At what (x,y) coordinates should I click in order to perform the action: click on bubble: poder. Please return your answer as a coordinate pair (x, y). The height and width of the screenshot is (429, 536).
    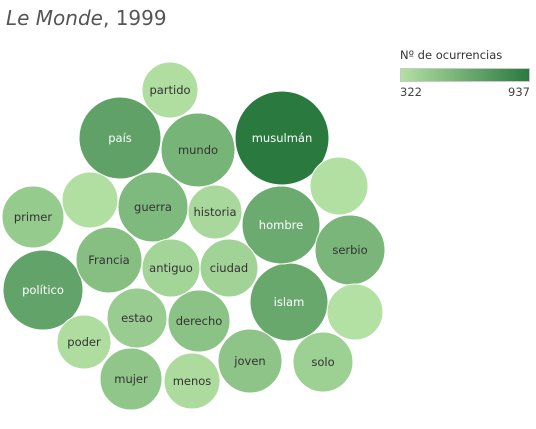
    Looking at the image, I should click on (84, 342).